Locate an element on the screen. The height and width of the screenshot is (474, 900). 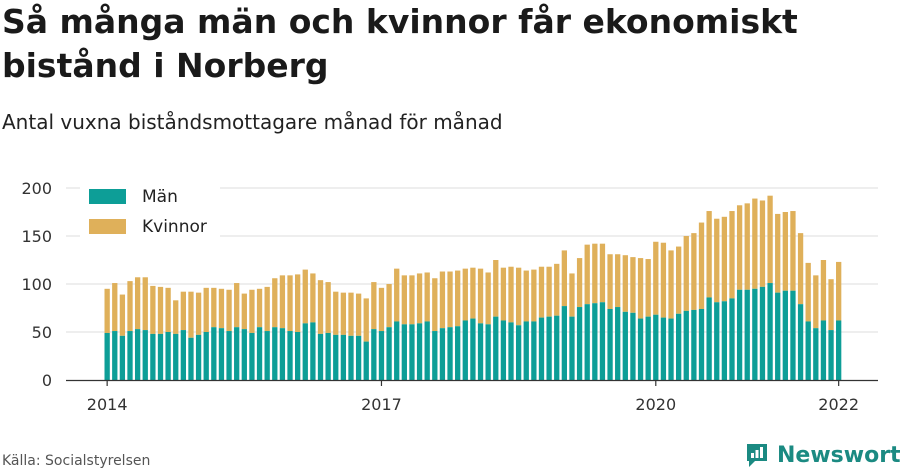
newsworthy-logo: Newsworthy is located at coordinates (822, 455).